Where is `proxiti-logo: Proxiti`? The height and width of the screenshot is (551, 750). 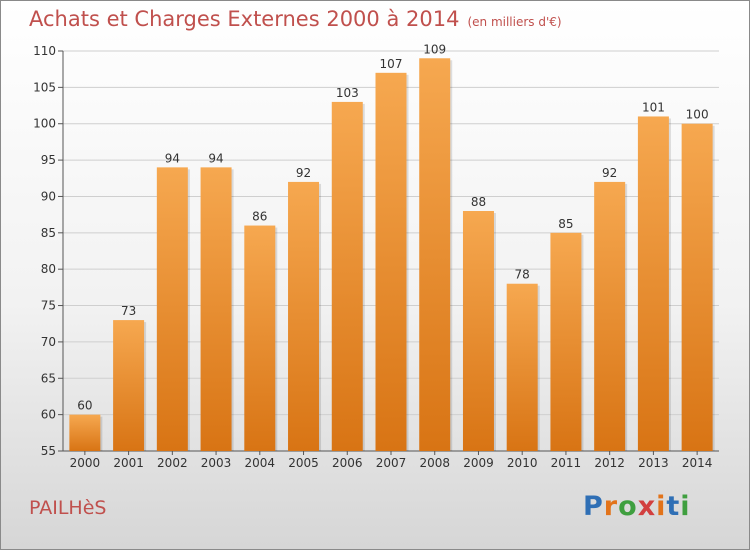
proxiti-logo: Proxiti is located at coordinates (637, 506).